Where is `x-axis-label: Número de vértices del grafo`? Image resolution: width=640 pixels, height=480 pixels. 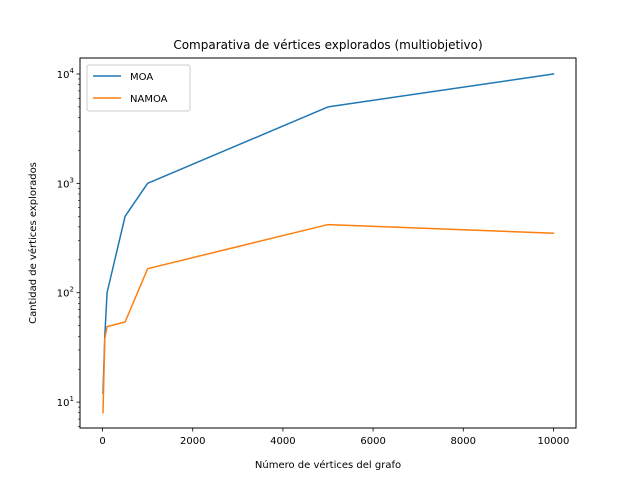
x-axis-label: Número de vértices del grafo is located at coordinates (328, 465).